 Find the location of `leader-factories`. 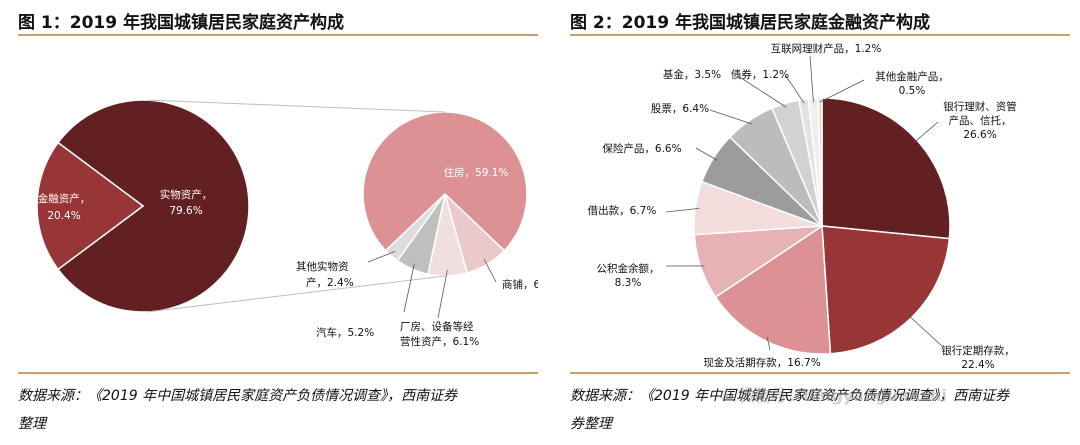

leader-factories is located at coordinates (442, 294).